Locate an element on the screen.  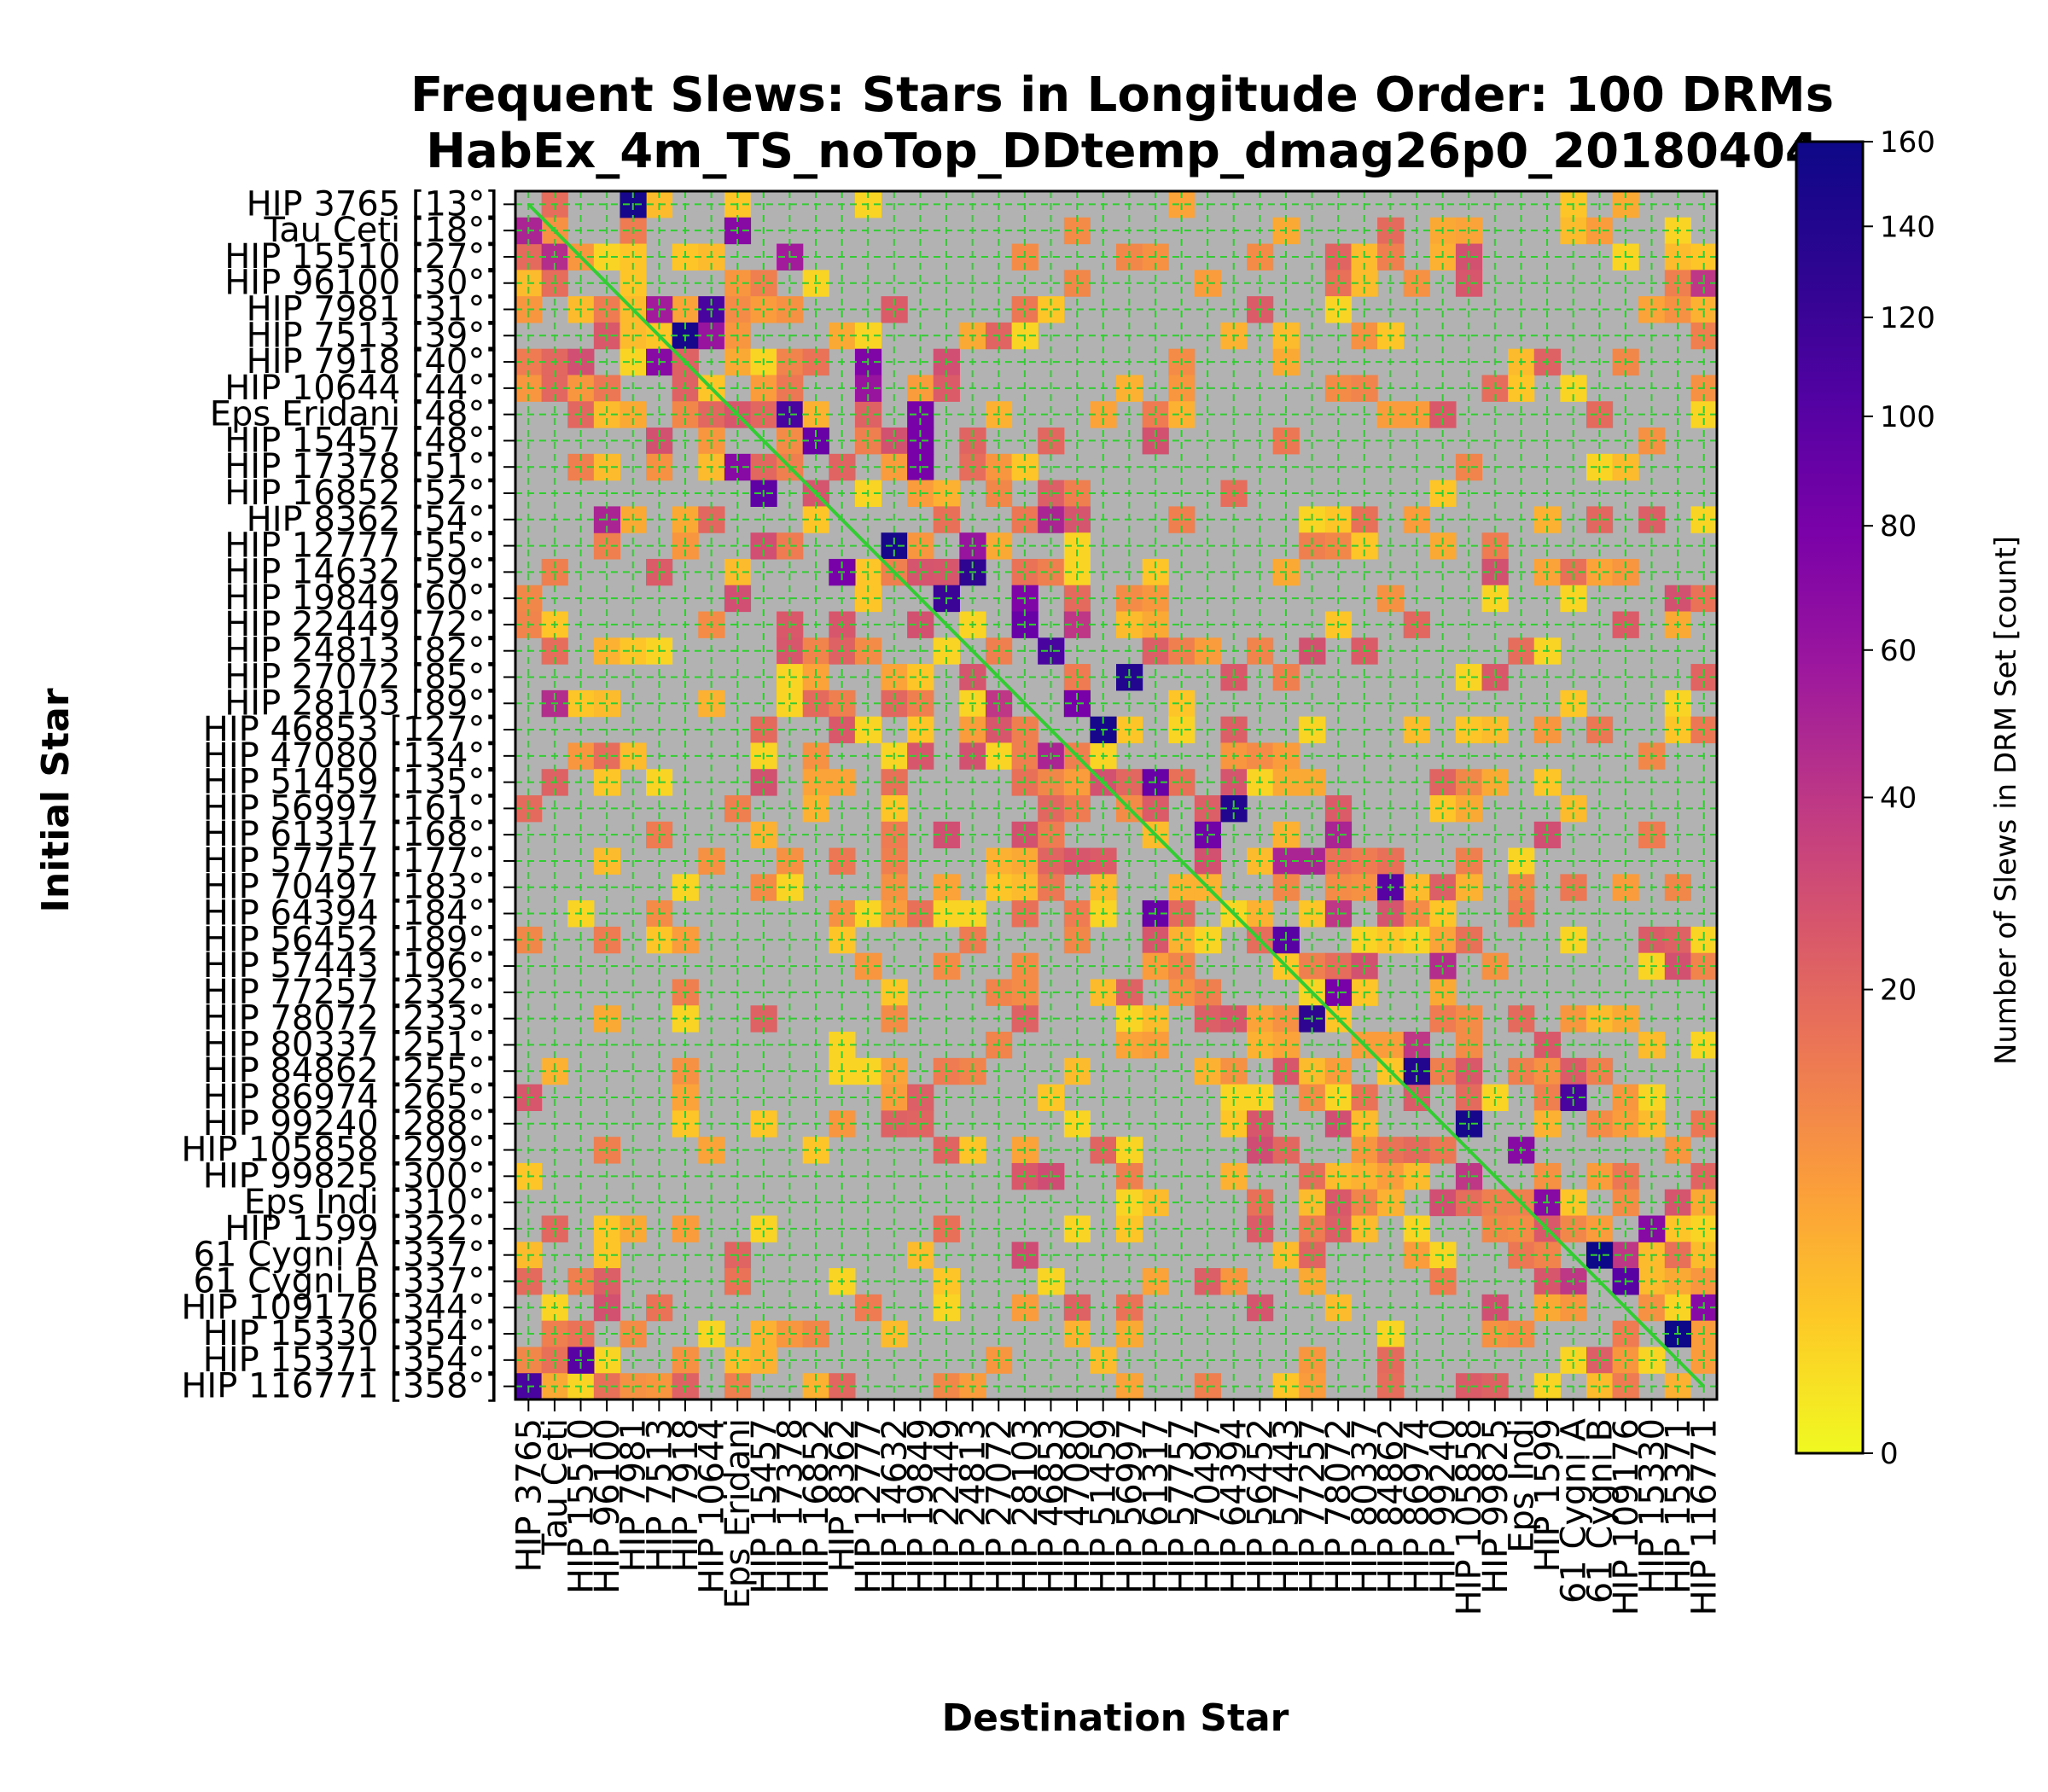
y-tick-label: HIP 14632 [59°] is located at coordinates (361, 571).